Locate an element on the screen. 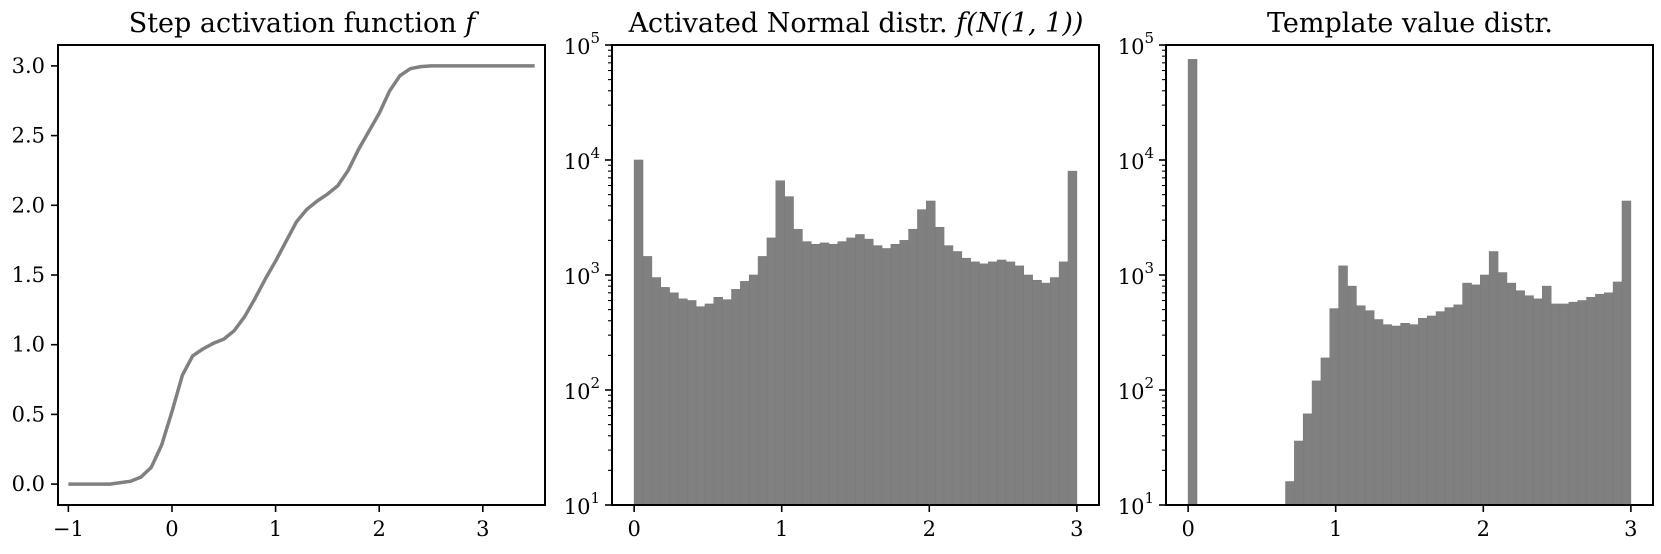 Image resolution: width=1661 pixels, height=554 pixels. y-tick-label: 0.0 is located at coordinates (28, 484).